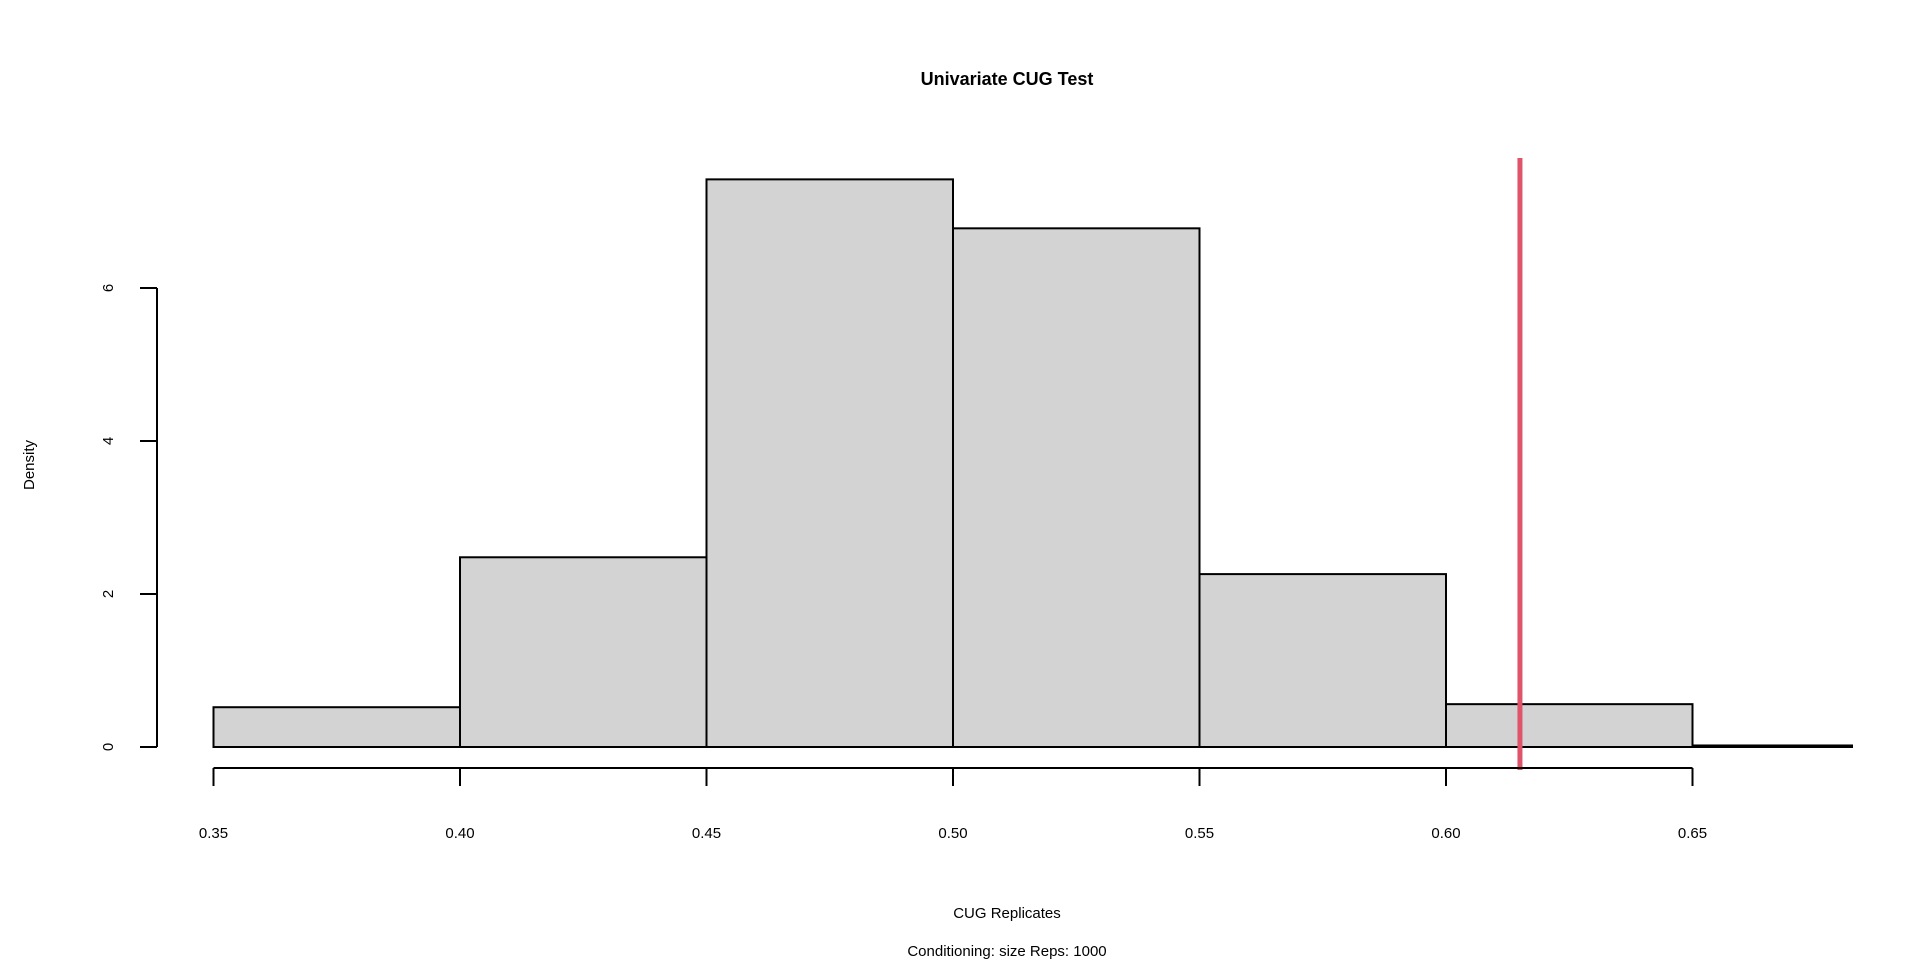 The height and width of the screenshot is (960, 1920). Describe the element at coordinates (108, 441) in the screenshot. I see `y-tick-label: 4` at that location.